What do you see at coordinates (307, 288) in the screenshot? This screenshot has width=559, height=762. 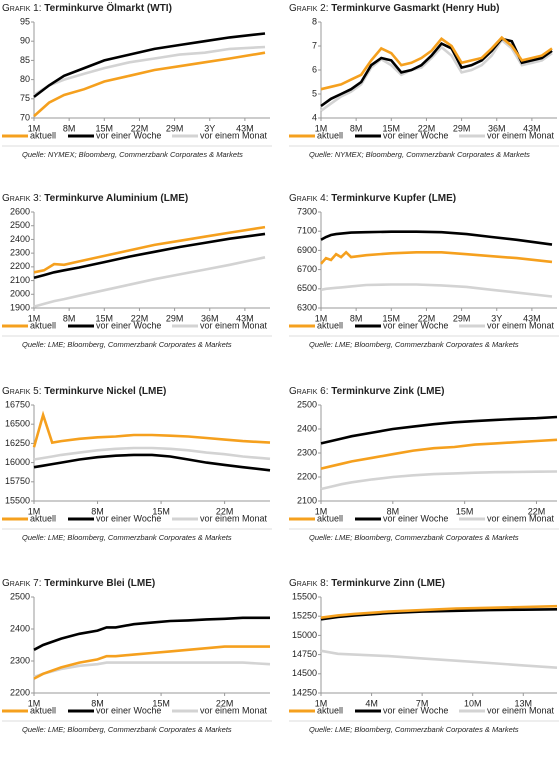 I see `y-tick-label: 6500` at bounding box center [307, 288].